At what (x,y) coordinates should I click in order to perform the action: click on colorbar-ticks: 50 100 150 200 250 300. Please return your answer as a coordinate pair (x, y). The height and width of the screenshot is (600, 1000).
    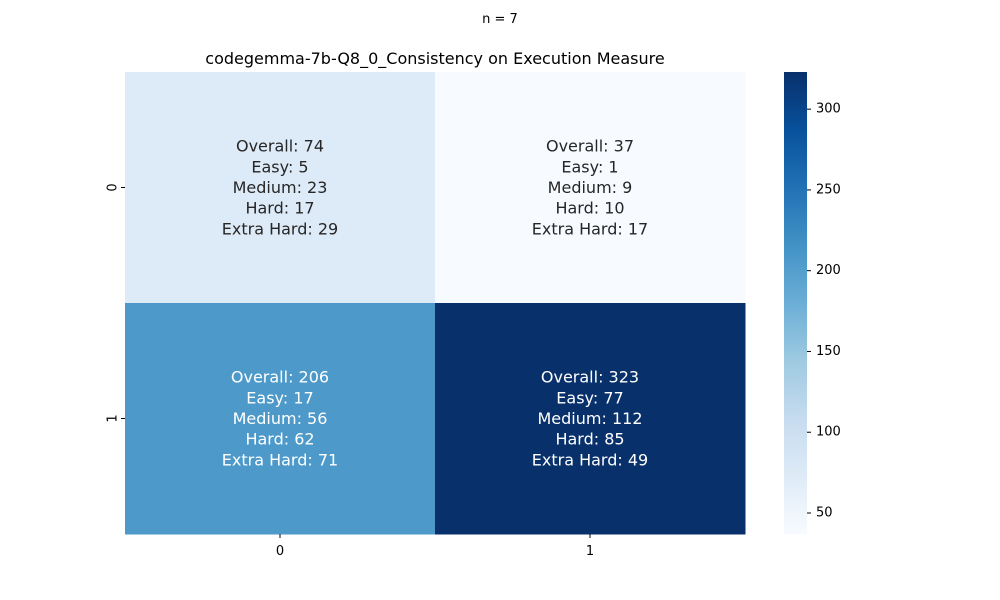
    Looking at the image, I should click on (824, 311).